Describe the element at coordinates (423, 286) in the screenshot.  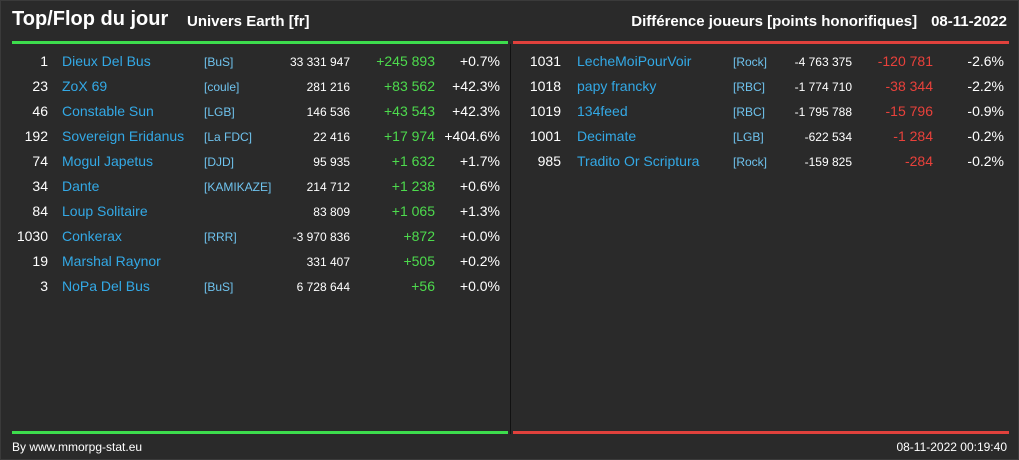
I see `points-delta: +56` at that location.